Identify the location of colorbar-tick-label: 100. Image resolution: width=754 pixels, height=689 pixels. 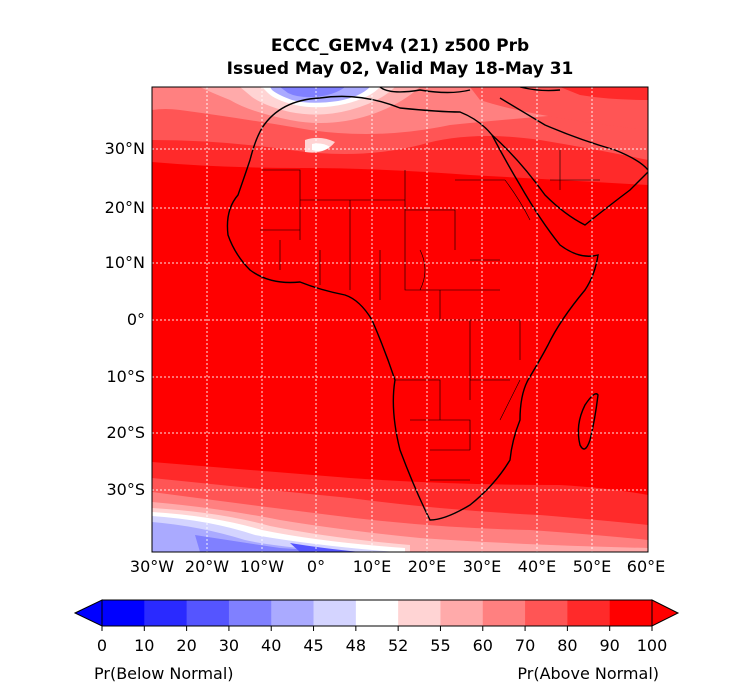
(652, 645).